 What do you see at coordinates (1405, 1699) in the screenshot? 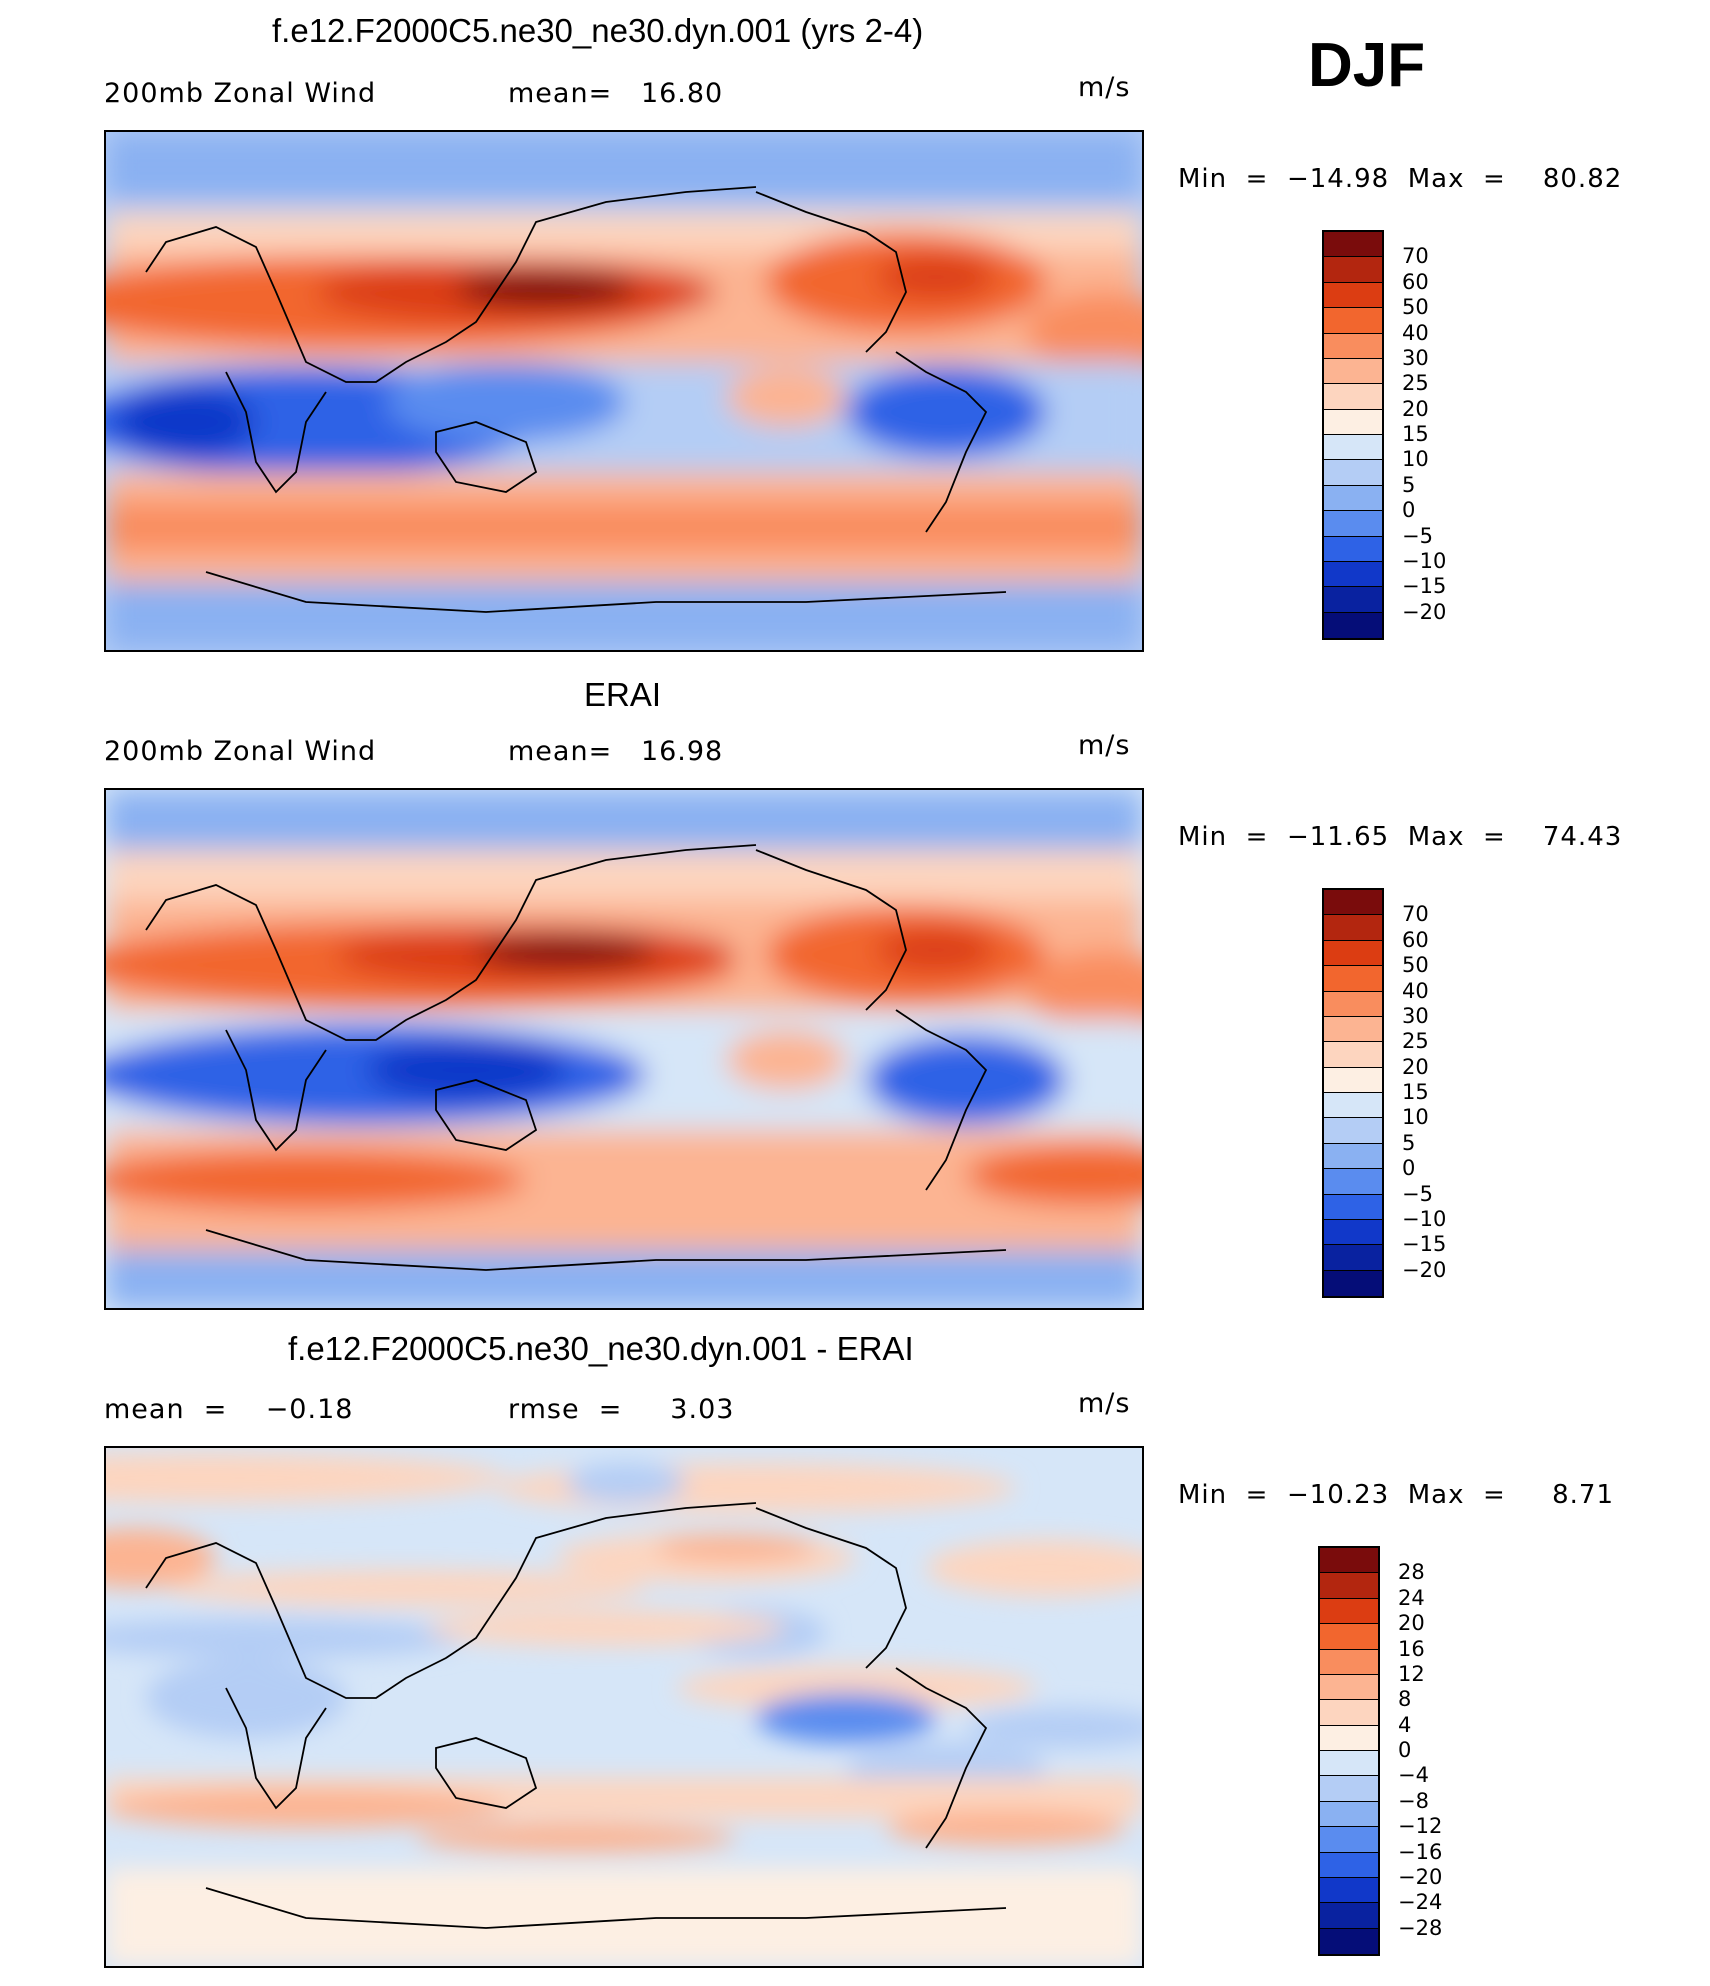
I see `colorbar-tick-label: 8` at bounding box center [1405, 1699].